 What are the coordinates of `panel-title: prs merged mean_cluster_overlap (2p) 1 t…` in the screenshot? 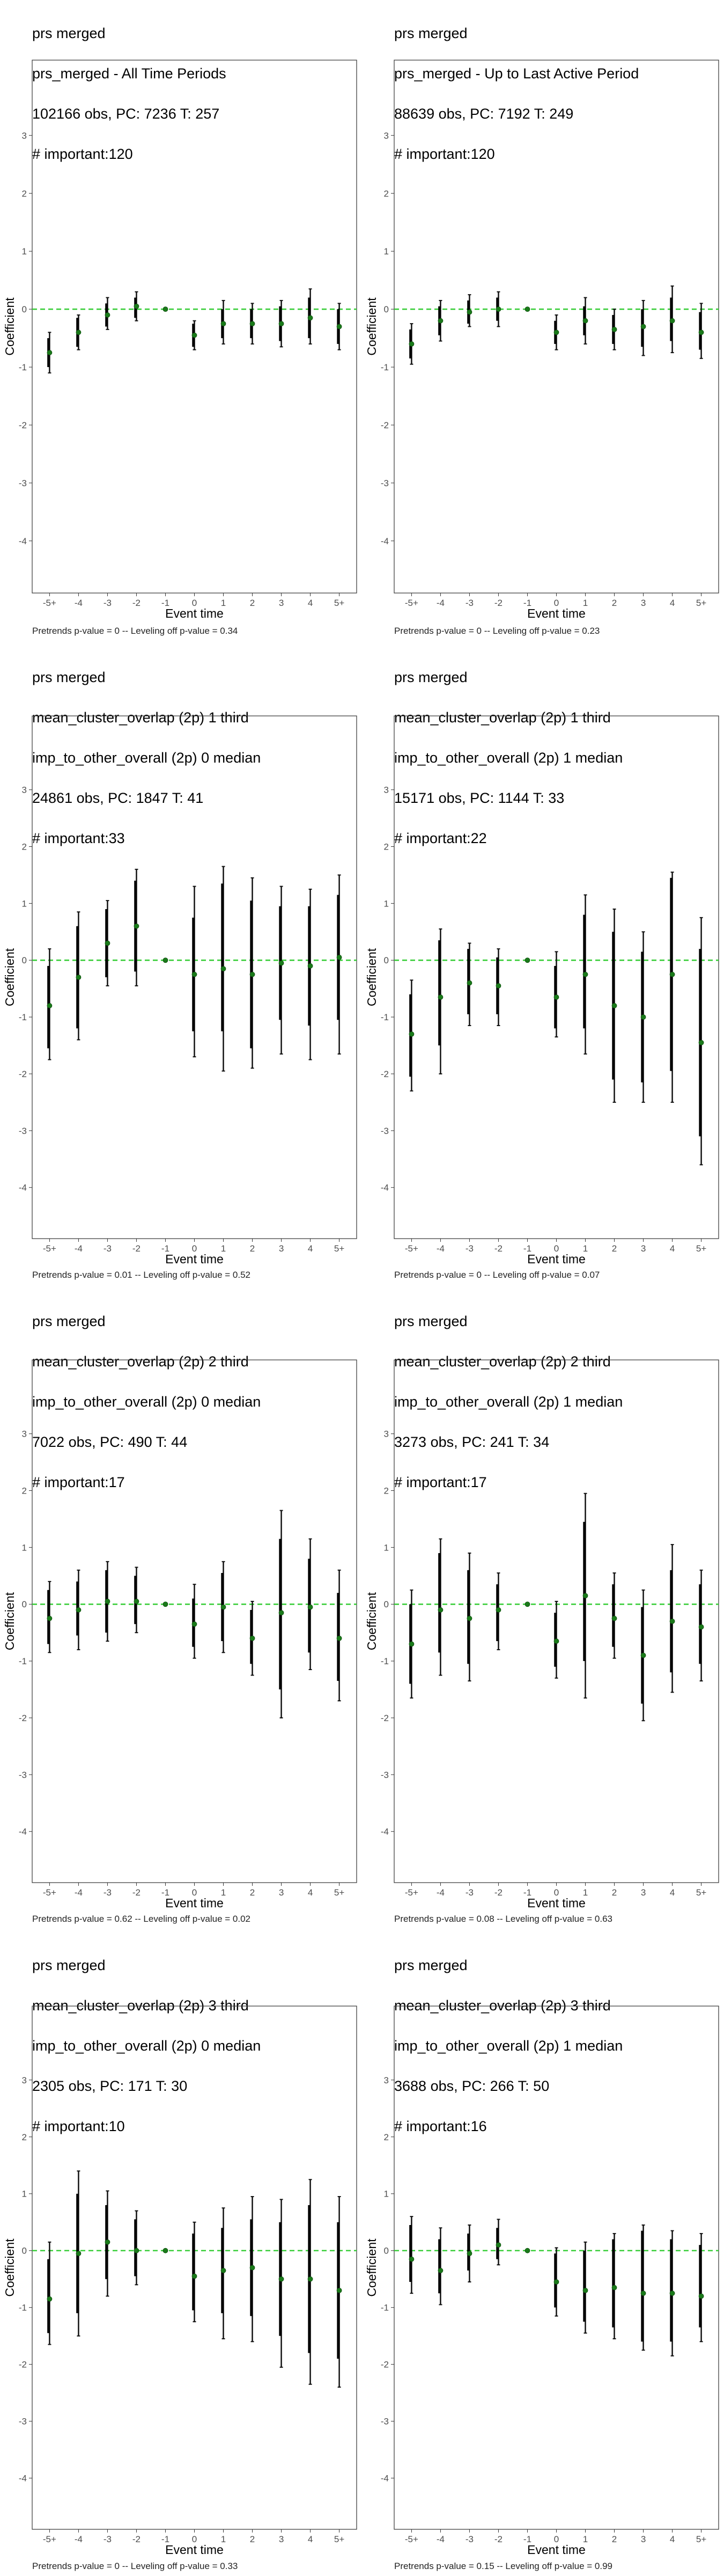 It's located at (508, 758).